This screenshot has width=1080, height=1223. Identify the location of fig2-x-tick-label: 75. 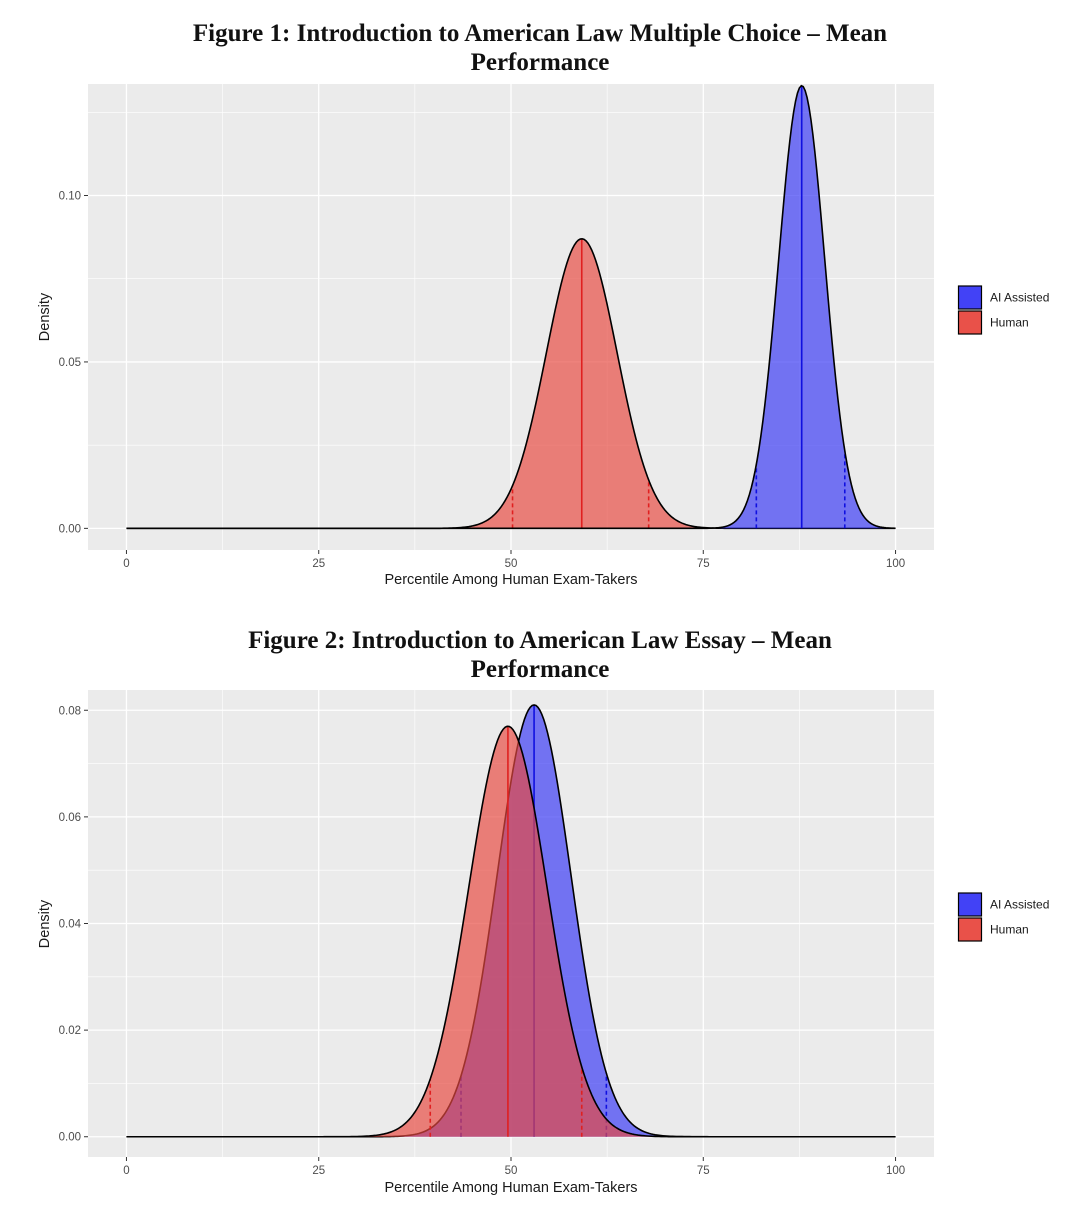
(703, 1171).